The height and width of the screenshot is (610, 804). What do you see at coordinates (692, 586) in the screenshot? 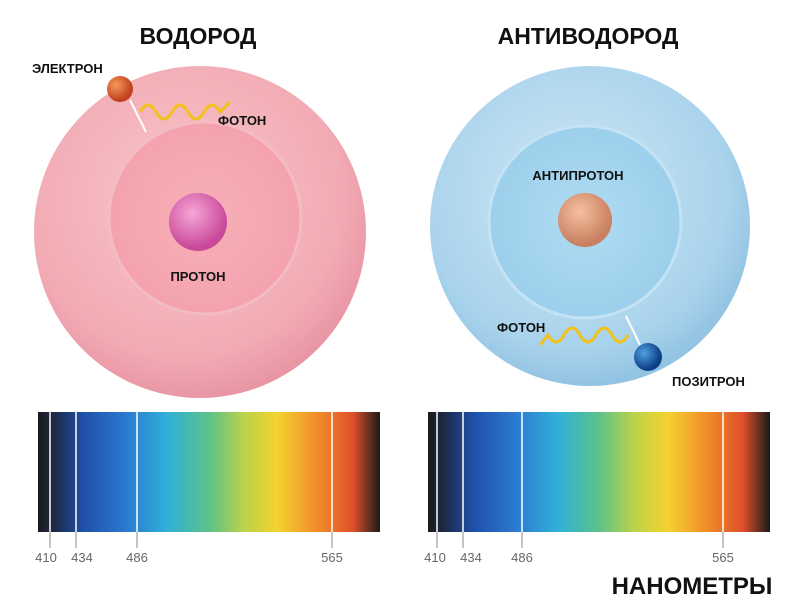
I see `axis-label: НАНОМЕТРЫ` at bounding box center [692, 586].